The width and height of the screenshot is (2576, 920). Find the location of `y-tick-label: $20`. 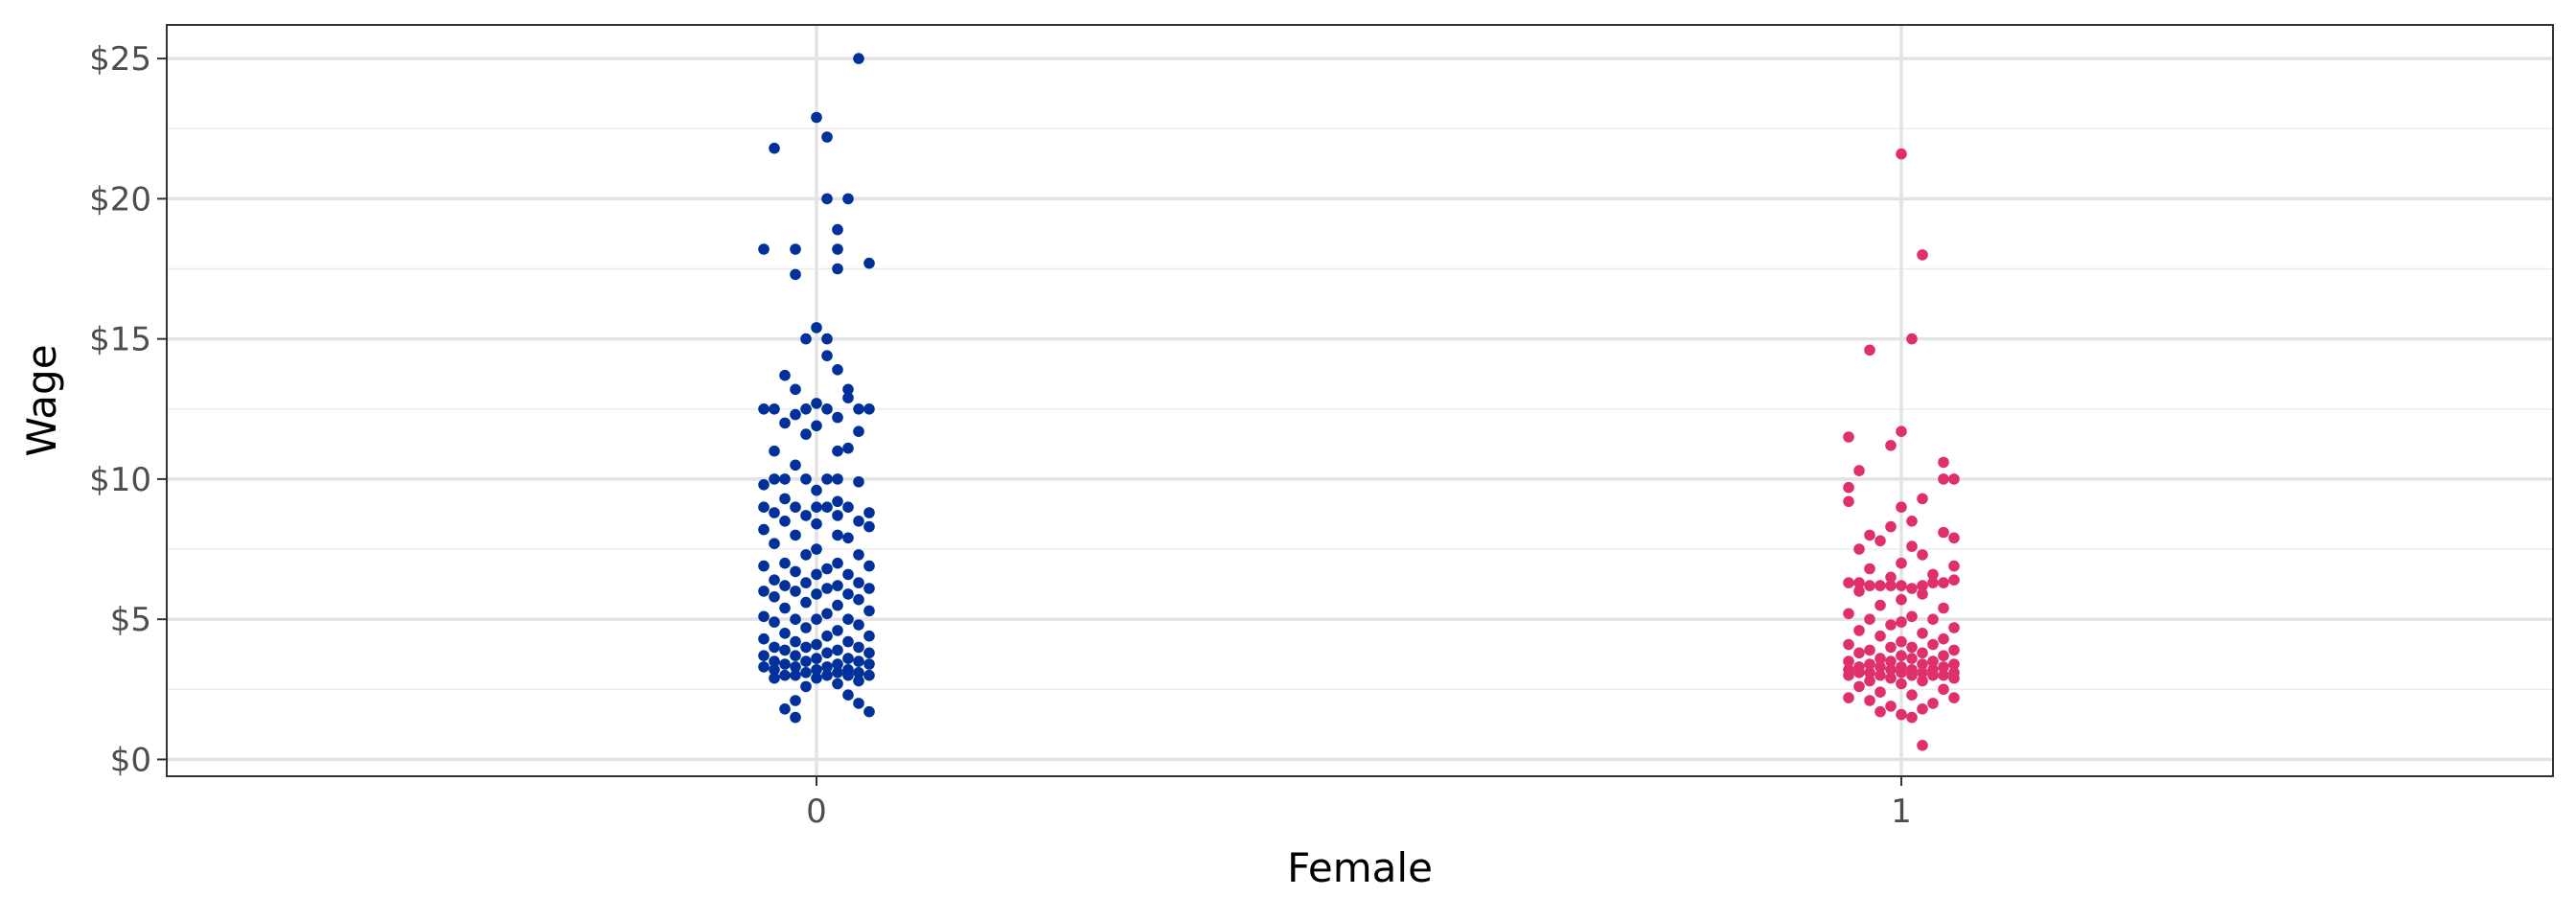

y-tick-label: $20 is located at coordinates (120, 199).